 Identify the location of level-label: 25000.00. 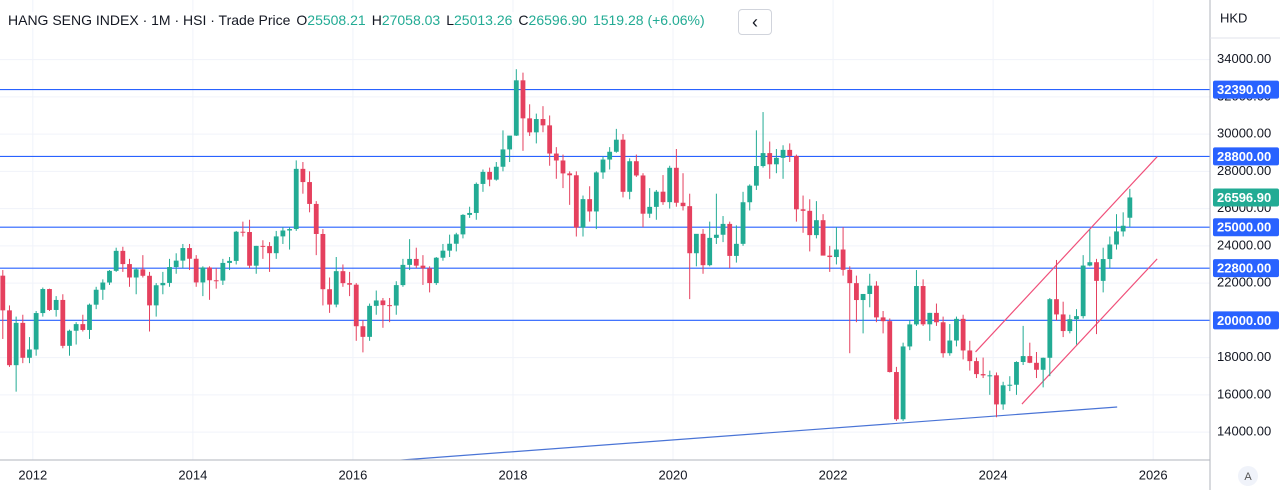
(1244, 227).